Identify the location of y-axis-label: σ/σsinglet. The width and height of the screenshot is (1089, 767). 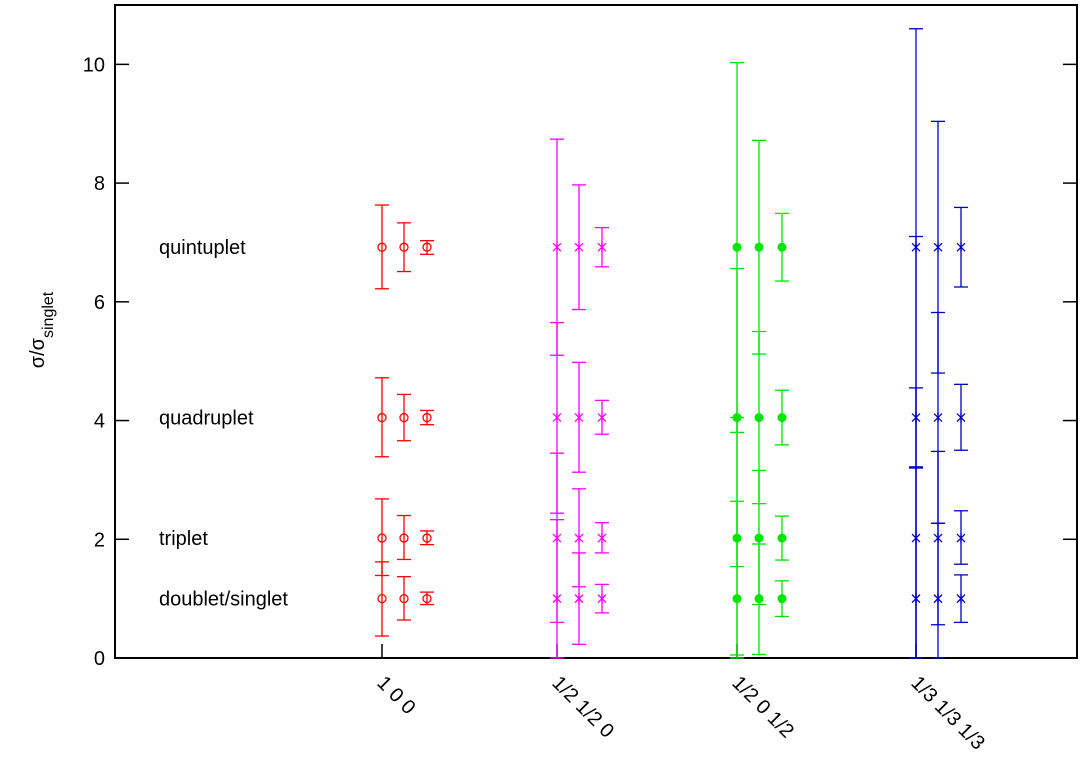
(42, 329).